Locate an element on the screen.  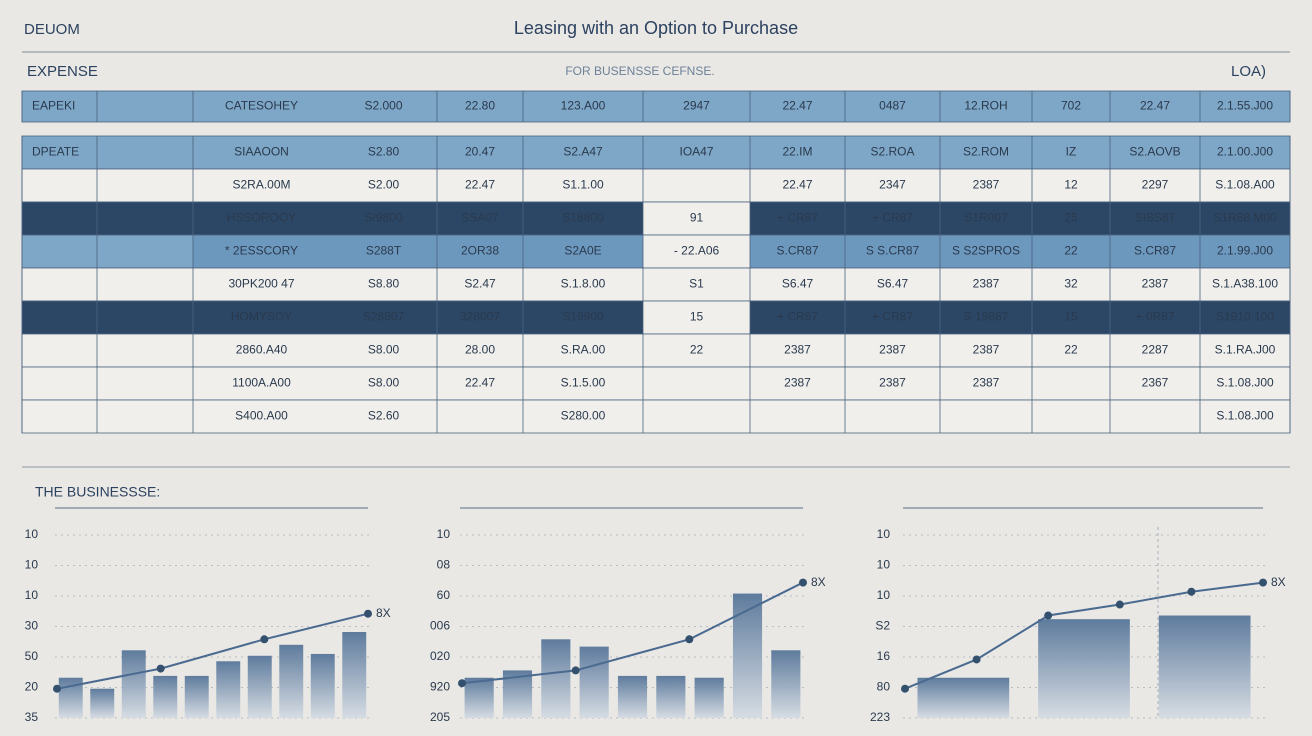
cell-text: 2860.A40 is located at coordinates (262, 350).